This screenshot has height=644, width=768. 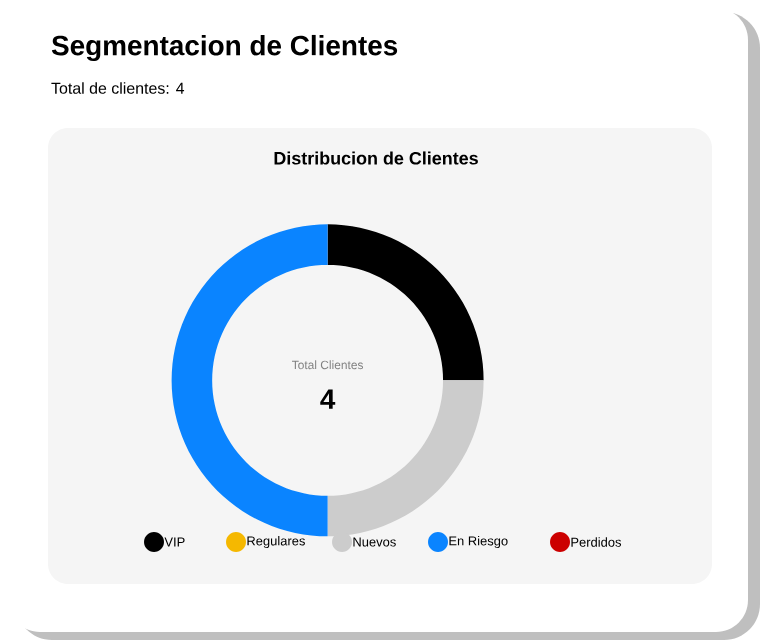 I want to click on chart-title: Distribucion de Clientes, so click(x=376, y=158).